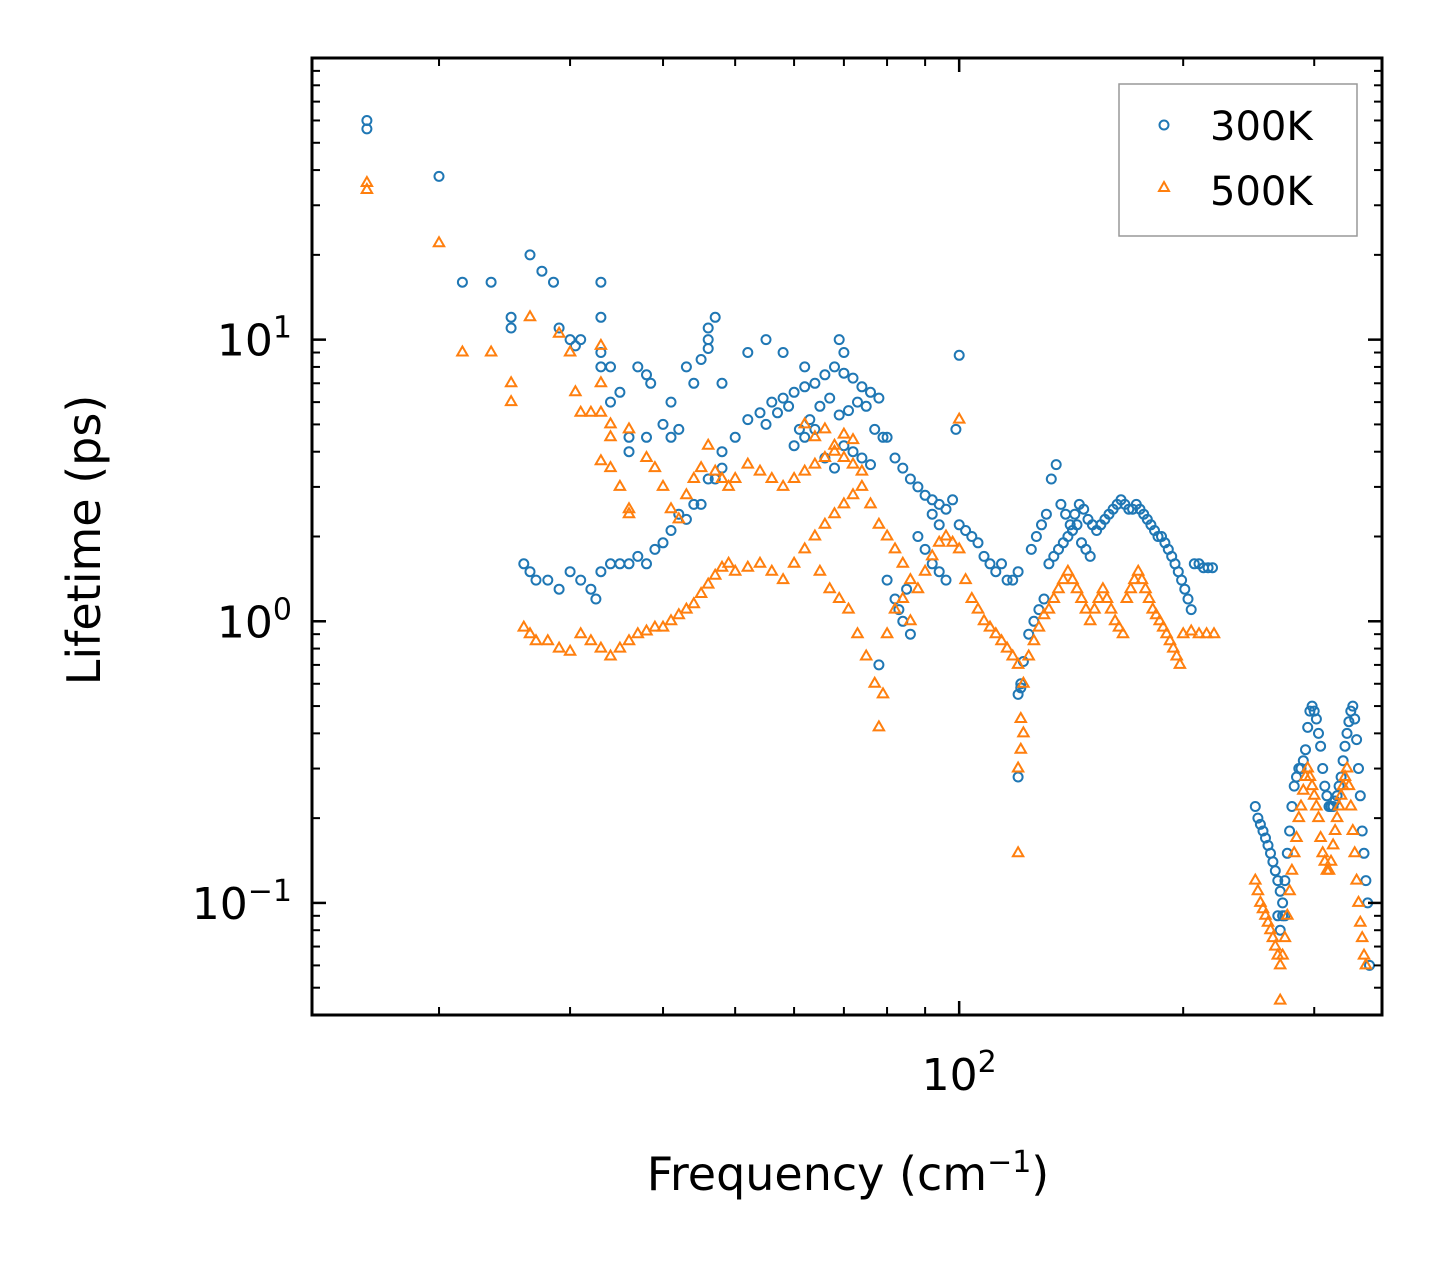 The height and width of the screenshot is (1265, 1442). I want to click on legend-box, so click(1238, 160).